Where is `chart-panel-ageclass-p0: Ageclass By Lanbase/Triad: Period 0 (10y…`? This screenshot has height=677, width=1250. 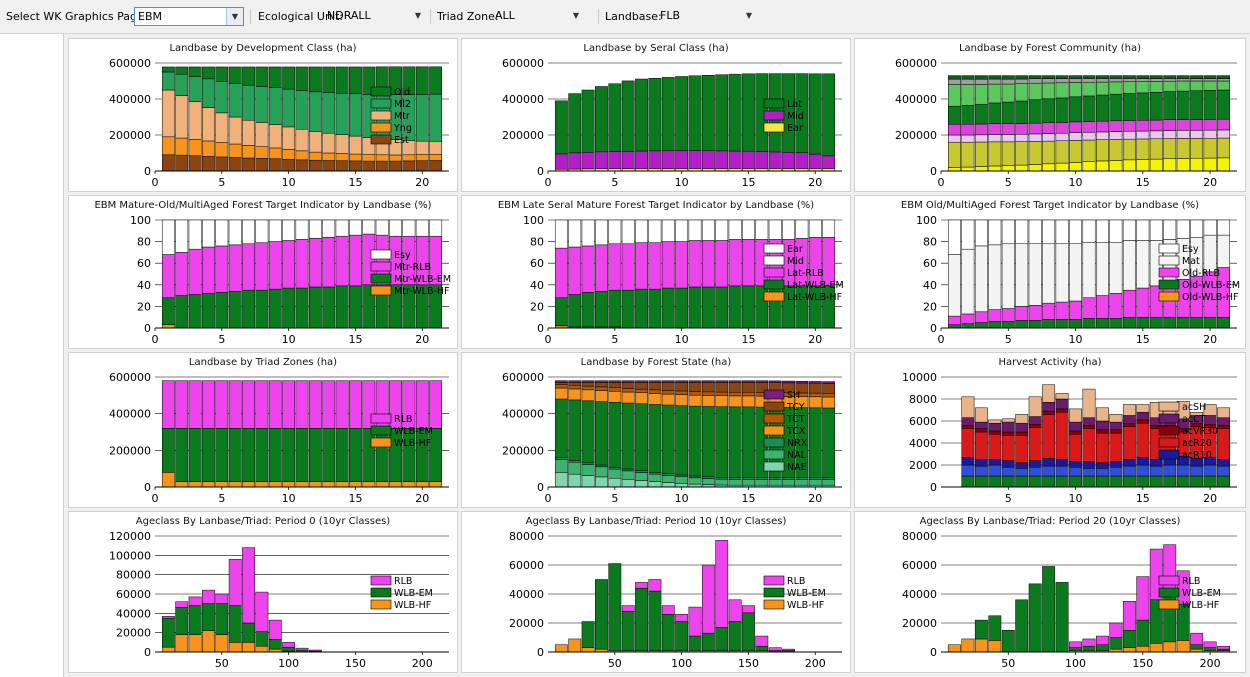 chart-panel-ageclass-p0: Ageclass By Lanbase/Triad: Period 0 (10y… is located at coordinates (263, 592).